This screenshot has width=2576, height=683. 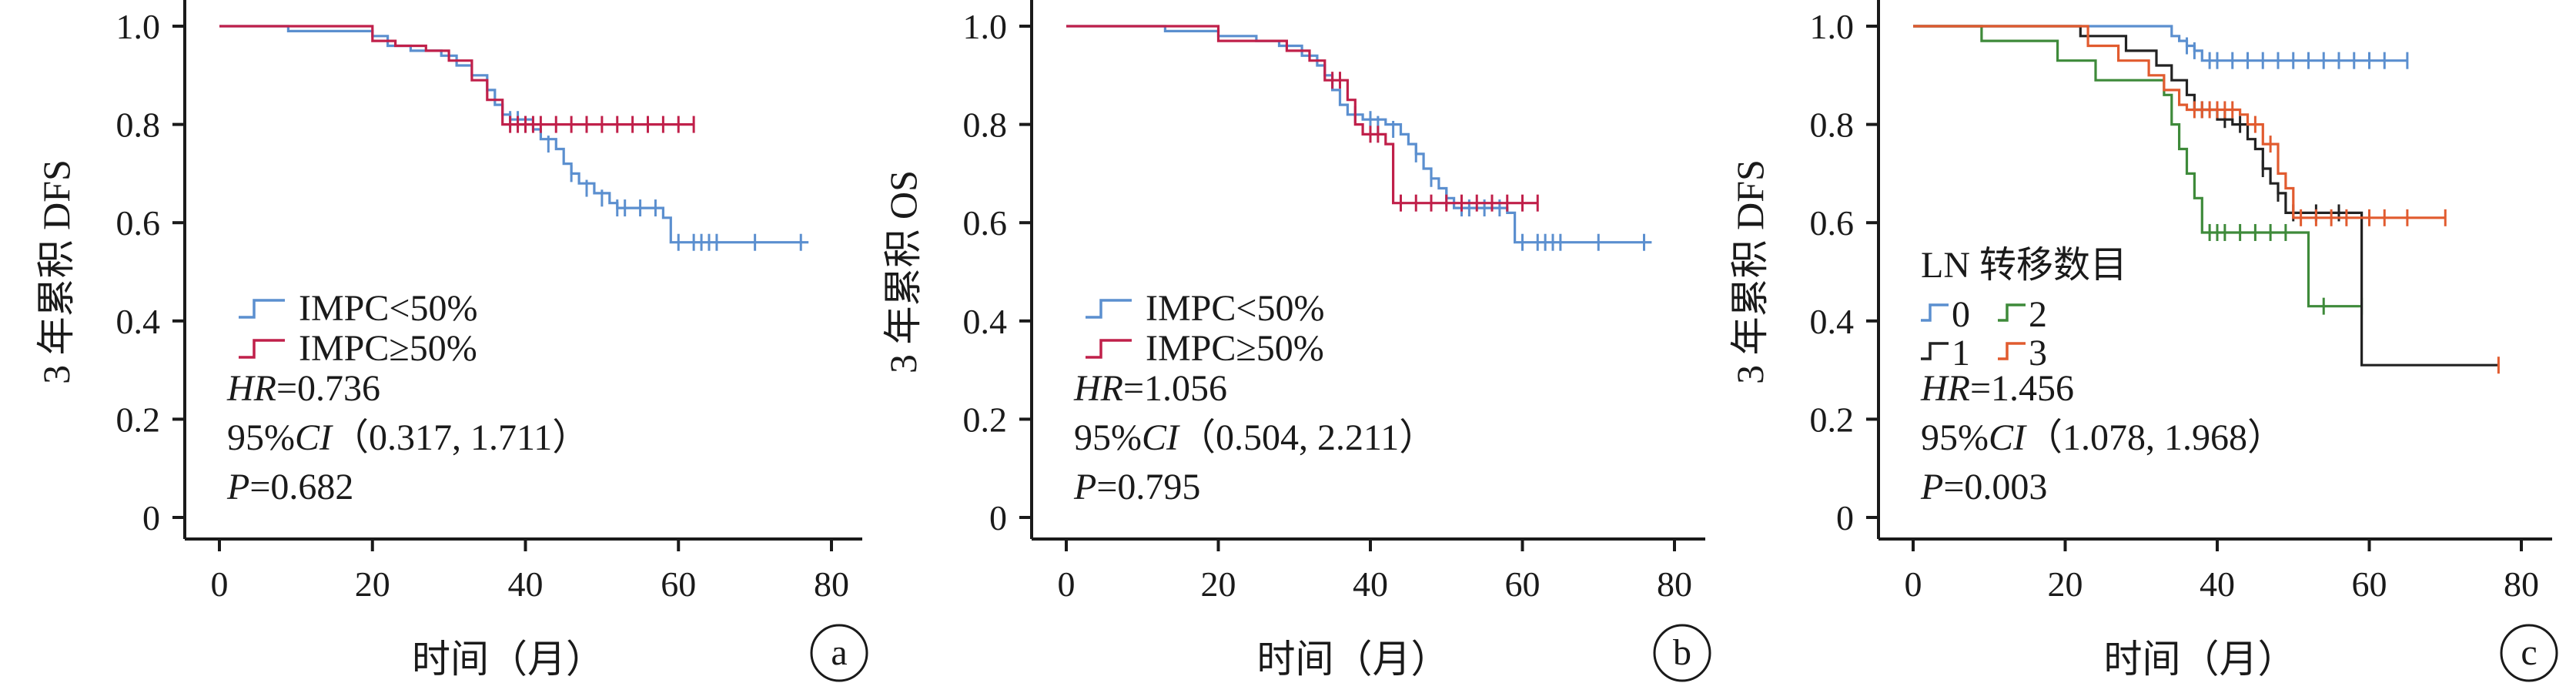 I want to click on legend-title: LN 转移数目, so click(x=2024, y=265).